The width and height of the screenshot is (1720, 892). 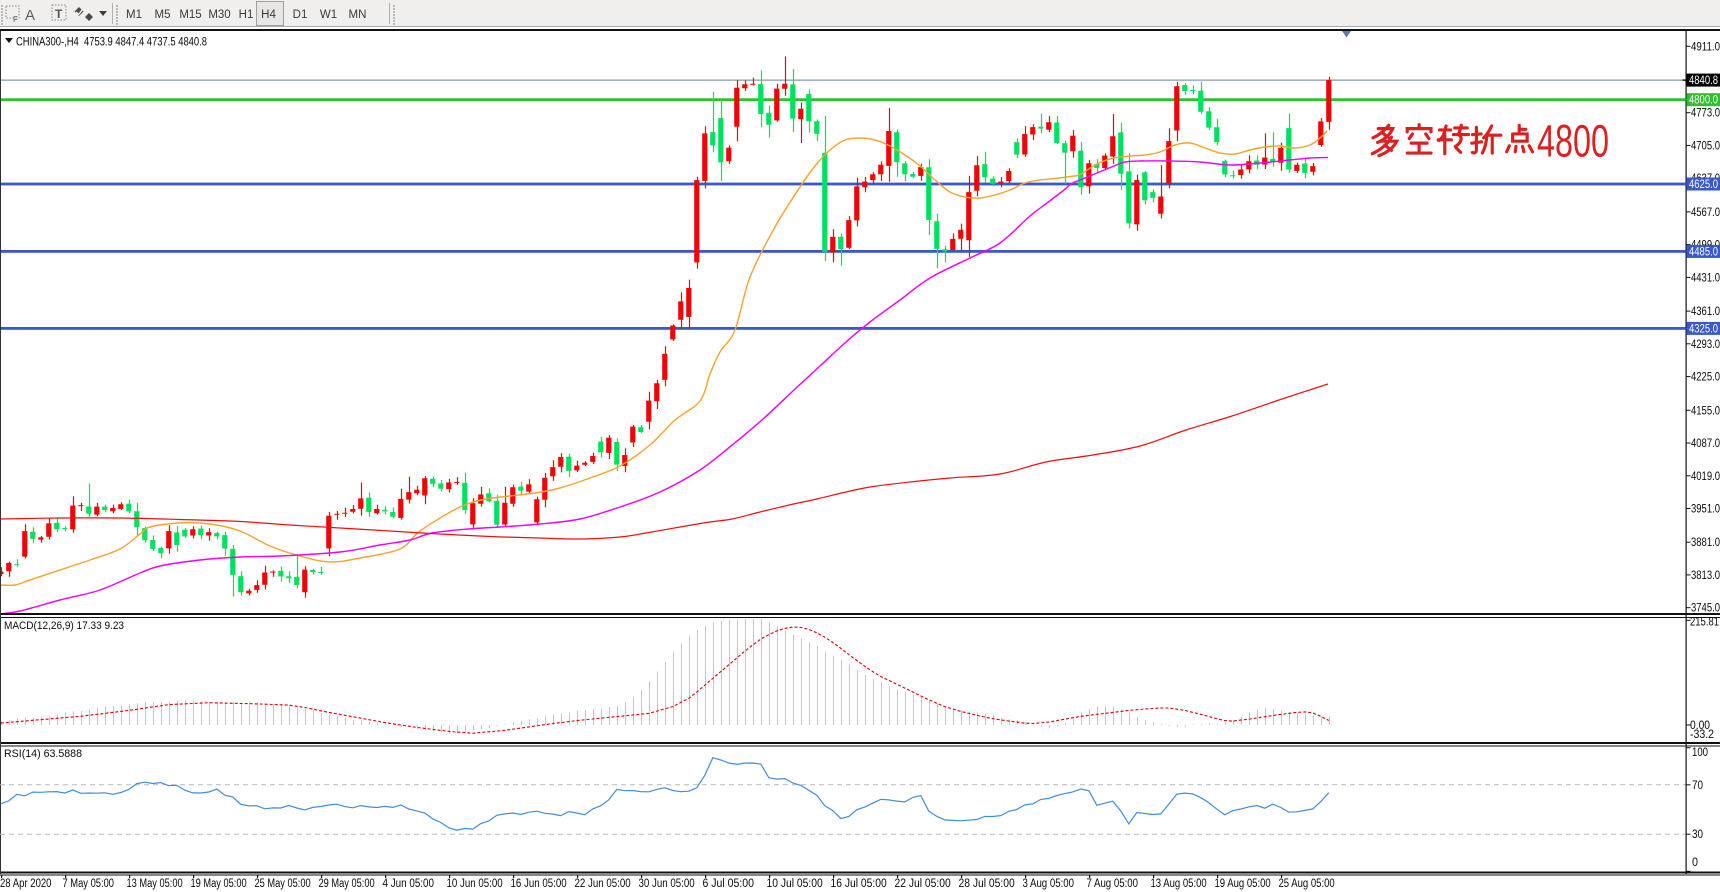 I want to click on svg-text: MN, so click(x=358, y=15).